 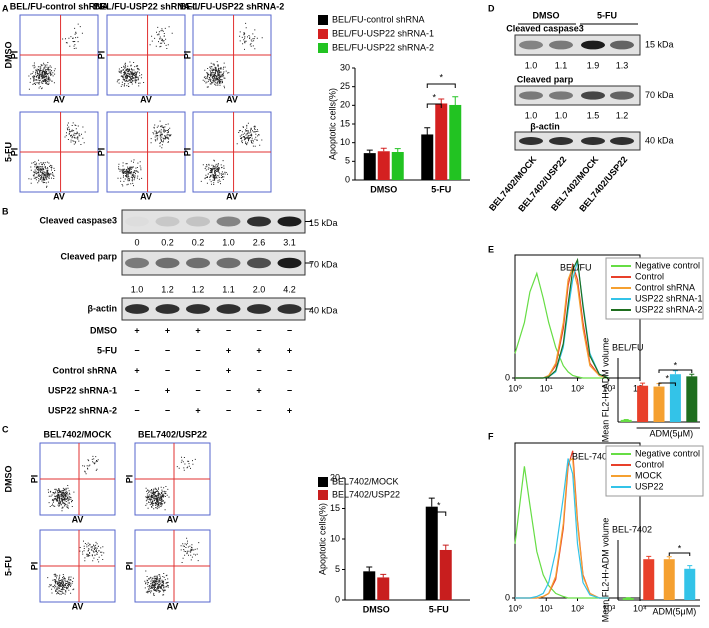 What do you see at coordinates (545, 28) in the screenshot?
I see `blot-label: Cleaved caspase3` at bounding box center [545, 28].